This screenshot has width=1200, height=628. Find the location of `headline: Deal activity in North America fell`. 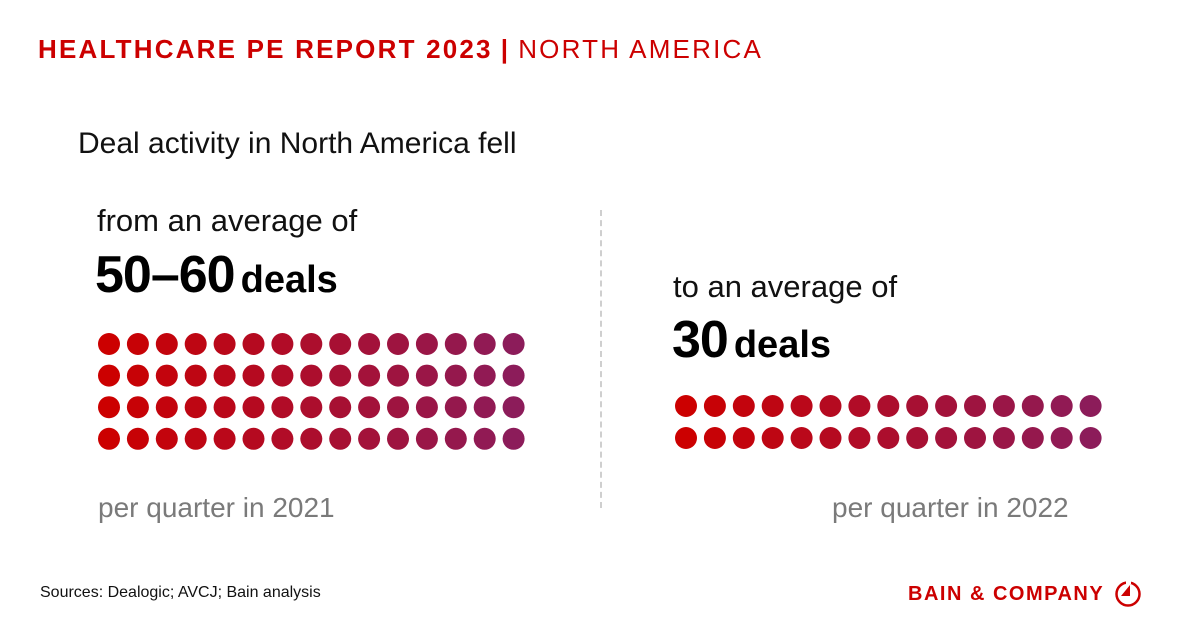

headline: Deal activity in North America fell is located at coordinates (297, 143).